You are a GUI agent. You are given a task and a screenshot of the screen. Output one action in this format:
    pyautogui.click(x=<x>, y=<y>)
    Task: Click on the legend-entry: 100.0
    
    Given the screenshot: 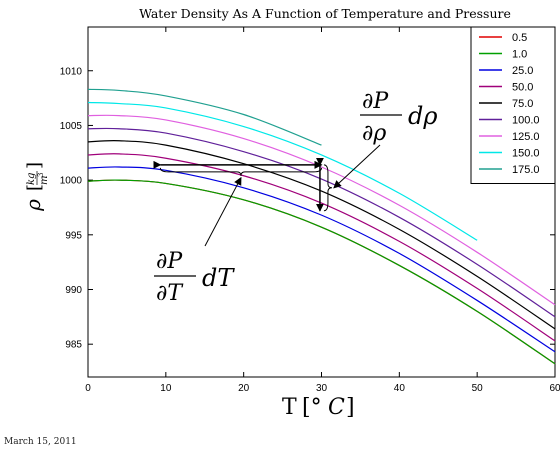 What is the action you would take?
    pyautogui.click(x=526, y=121)
    